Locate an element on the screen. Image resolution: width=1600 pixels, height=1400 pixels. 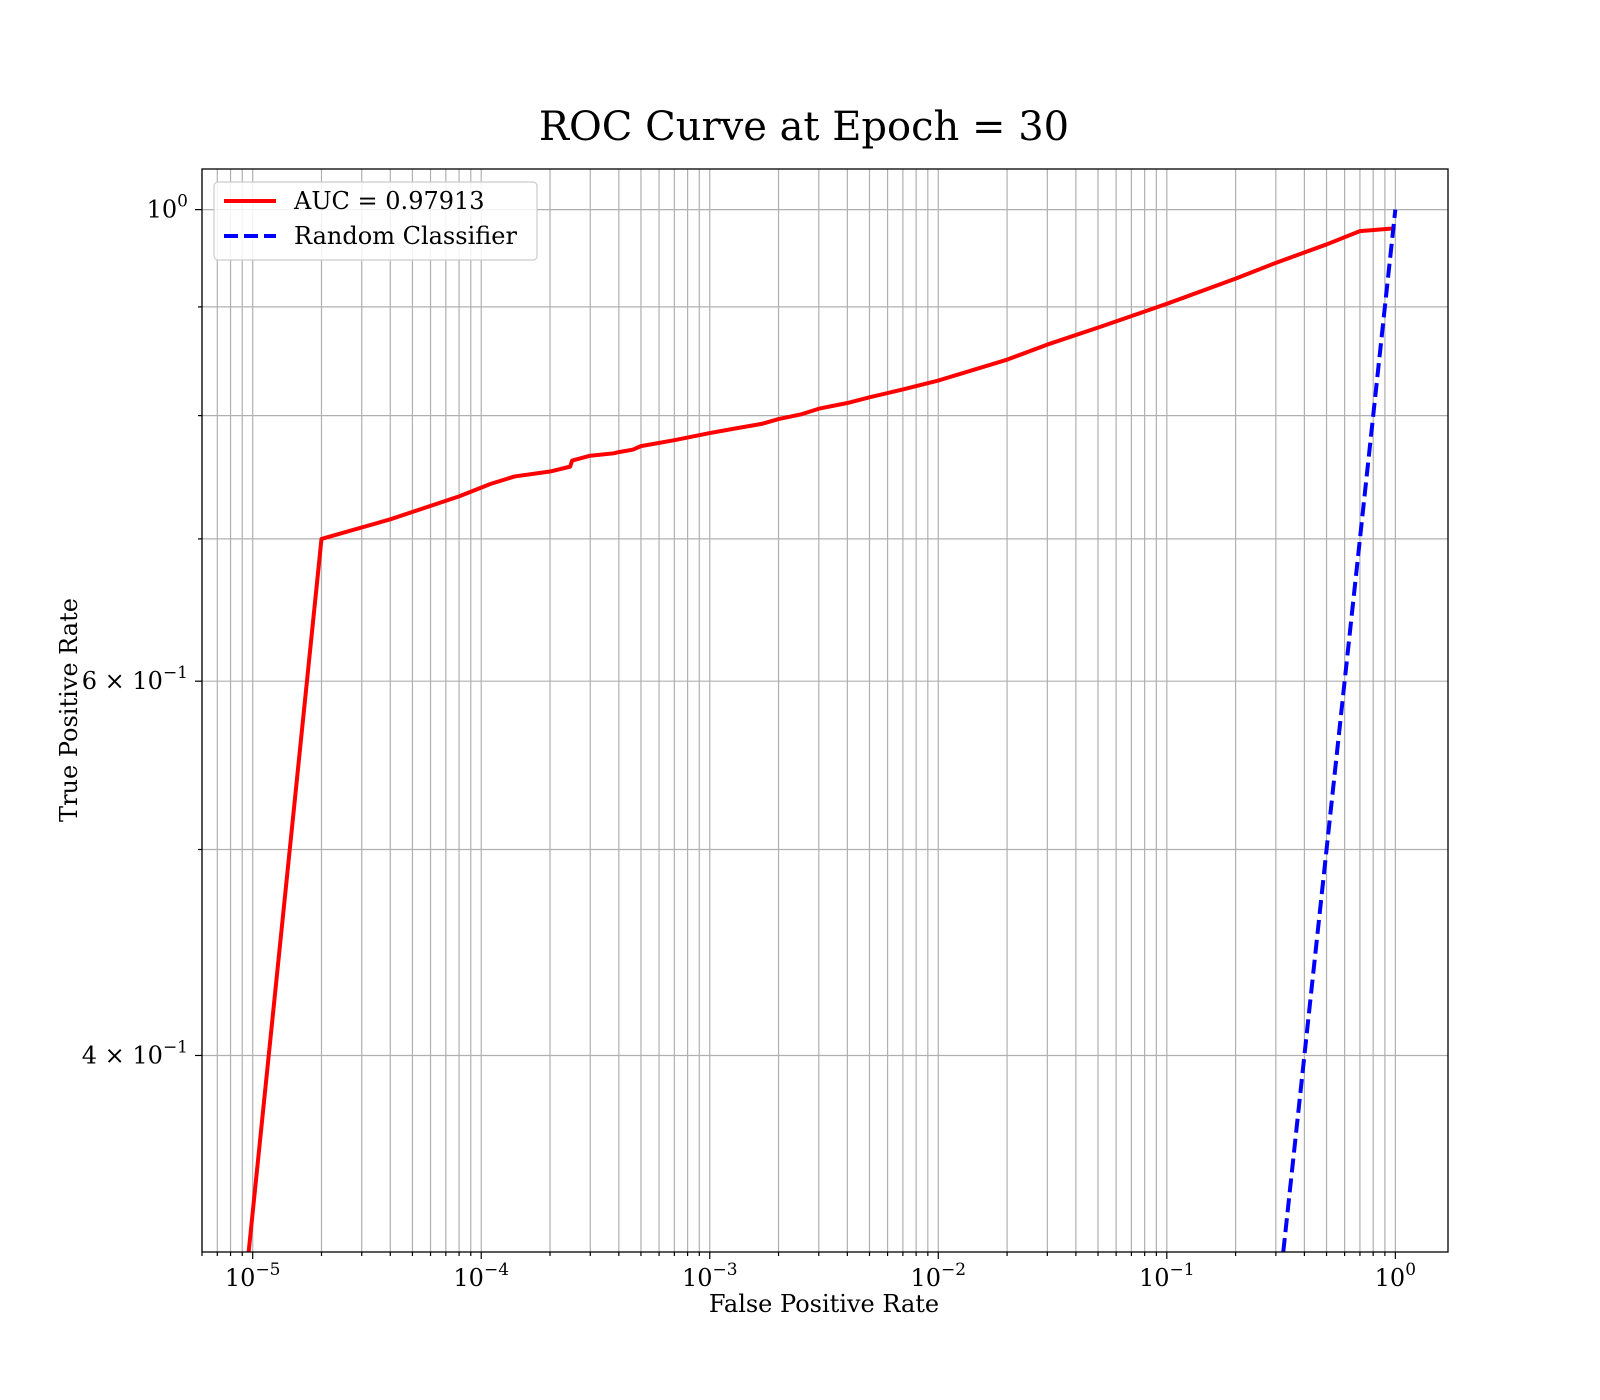
y-axis-label: True Positive Rate is located at coordinates (69, 710).